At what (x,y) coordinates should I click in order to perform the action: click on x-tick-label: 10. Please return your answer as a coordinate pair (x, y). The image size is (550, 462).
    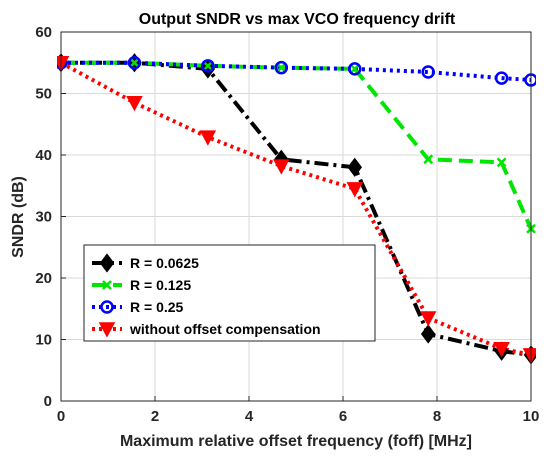
    Looking at the image, I should click on (531, 416).